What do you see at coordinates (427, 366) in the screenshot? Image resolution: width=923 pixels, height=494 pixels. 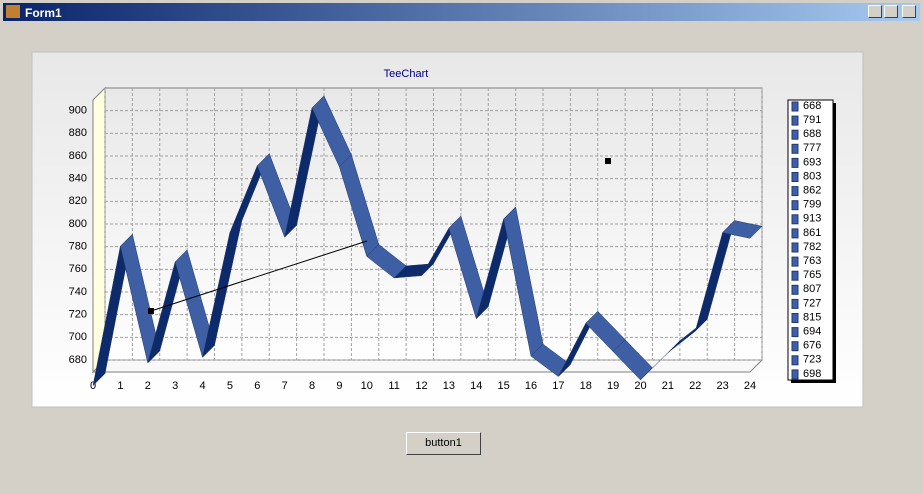 I see `floor` at bounding box center [427, 366].